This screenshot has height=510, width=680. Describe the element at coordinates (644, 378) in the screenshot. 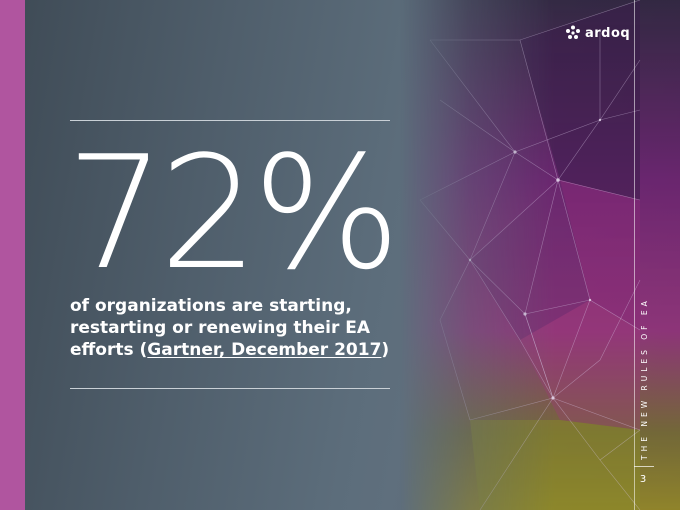

I see `section-title-vertical: THE NEW RULES OF EA` at that location.